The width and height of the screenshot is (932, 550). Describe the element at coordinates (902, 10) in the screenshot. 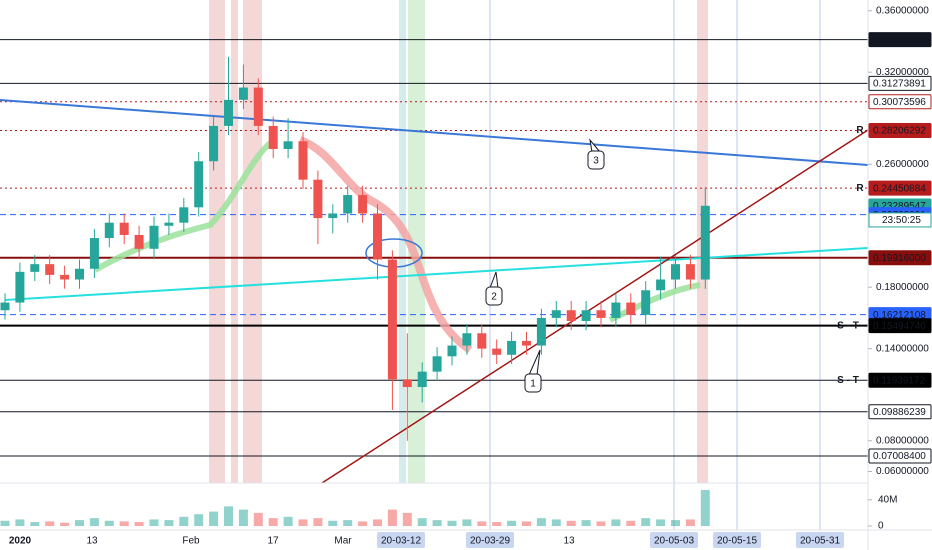

I see `y-tick-label: 0.36000000` at that location.